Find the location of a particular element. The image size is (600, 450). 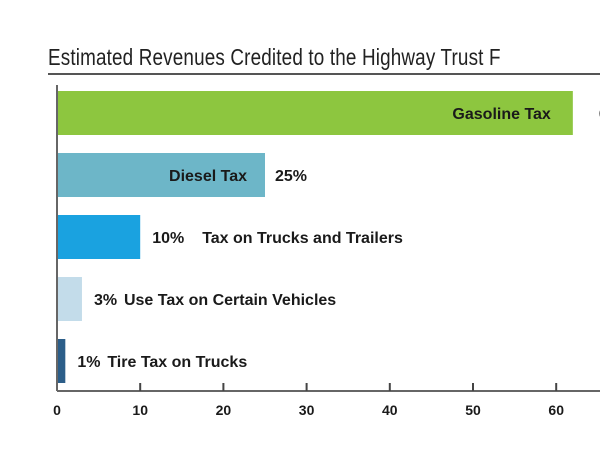

bar-category-label-0: Gasoline Tax is located at coordinates (501, 114).